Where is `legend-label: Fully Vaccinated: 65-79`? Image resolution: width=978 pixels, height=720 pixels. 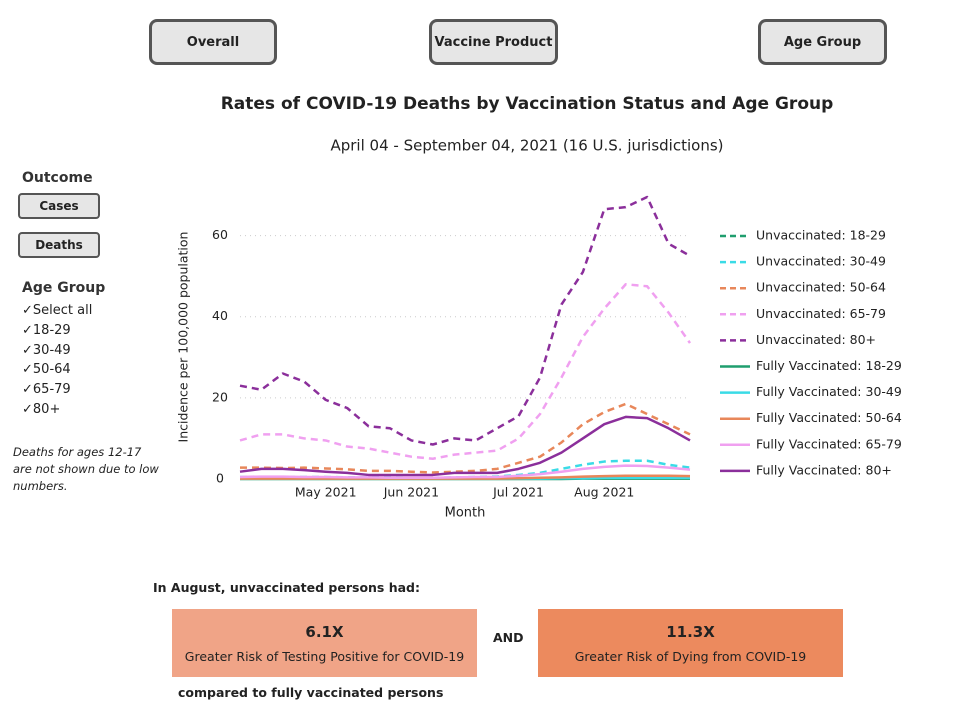
legend-label: Fully Vaccinated: 65-79 is located at coordinates (829, 443).